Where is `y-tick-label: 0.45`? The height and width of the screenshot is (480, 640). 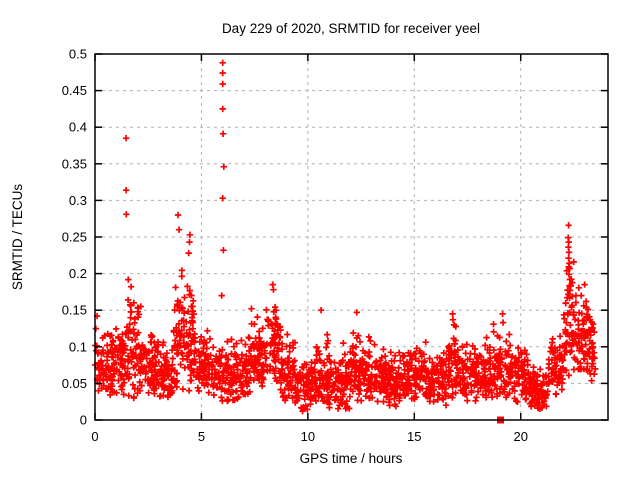 y-tick-label: 0.45 is located at coordinates (74, 90).